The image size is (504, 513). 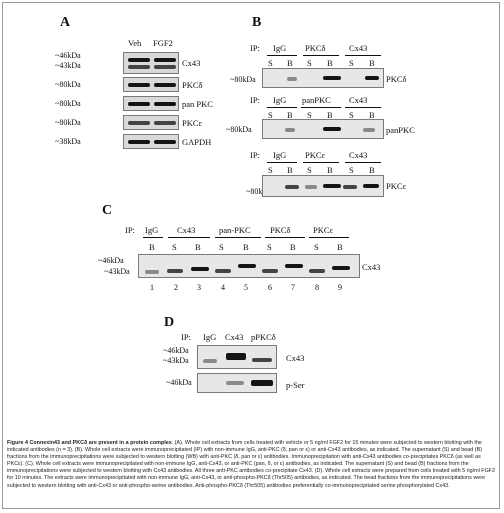 I want to click on panel-a-label: Cx43, so click(x=191, y=63).